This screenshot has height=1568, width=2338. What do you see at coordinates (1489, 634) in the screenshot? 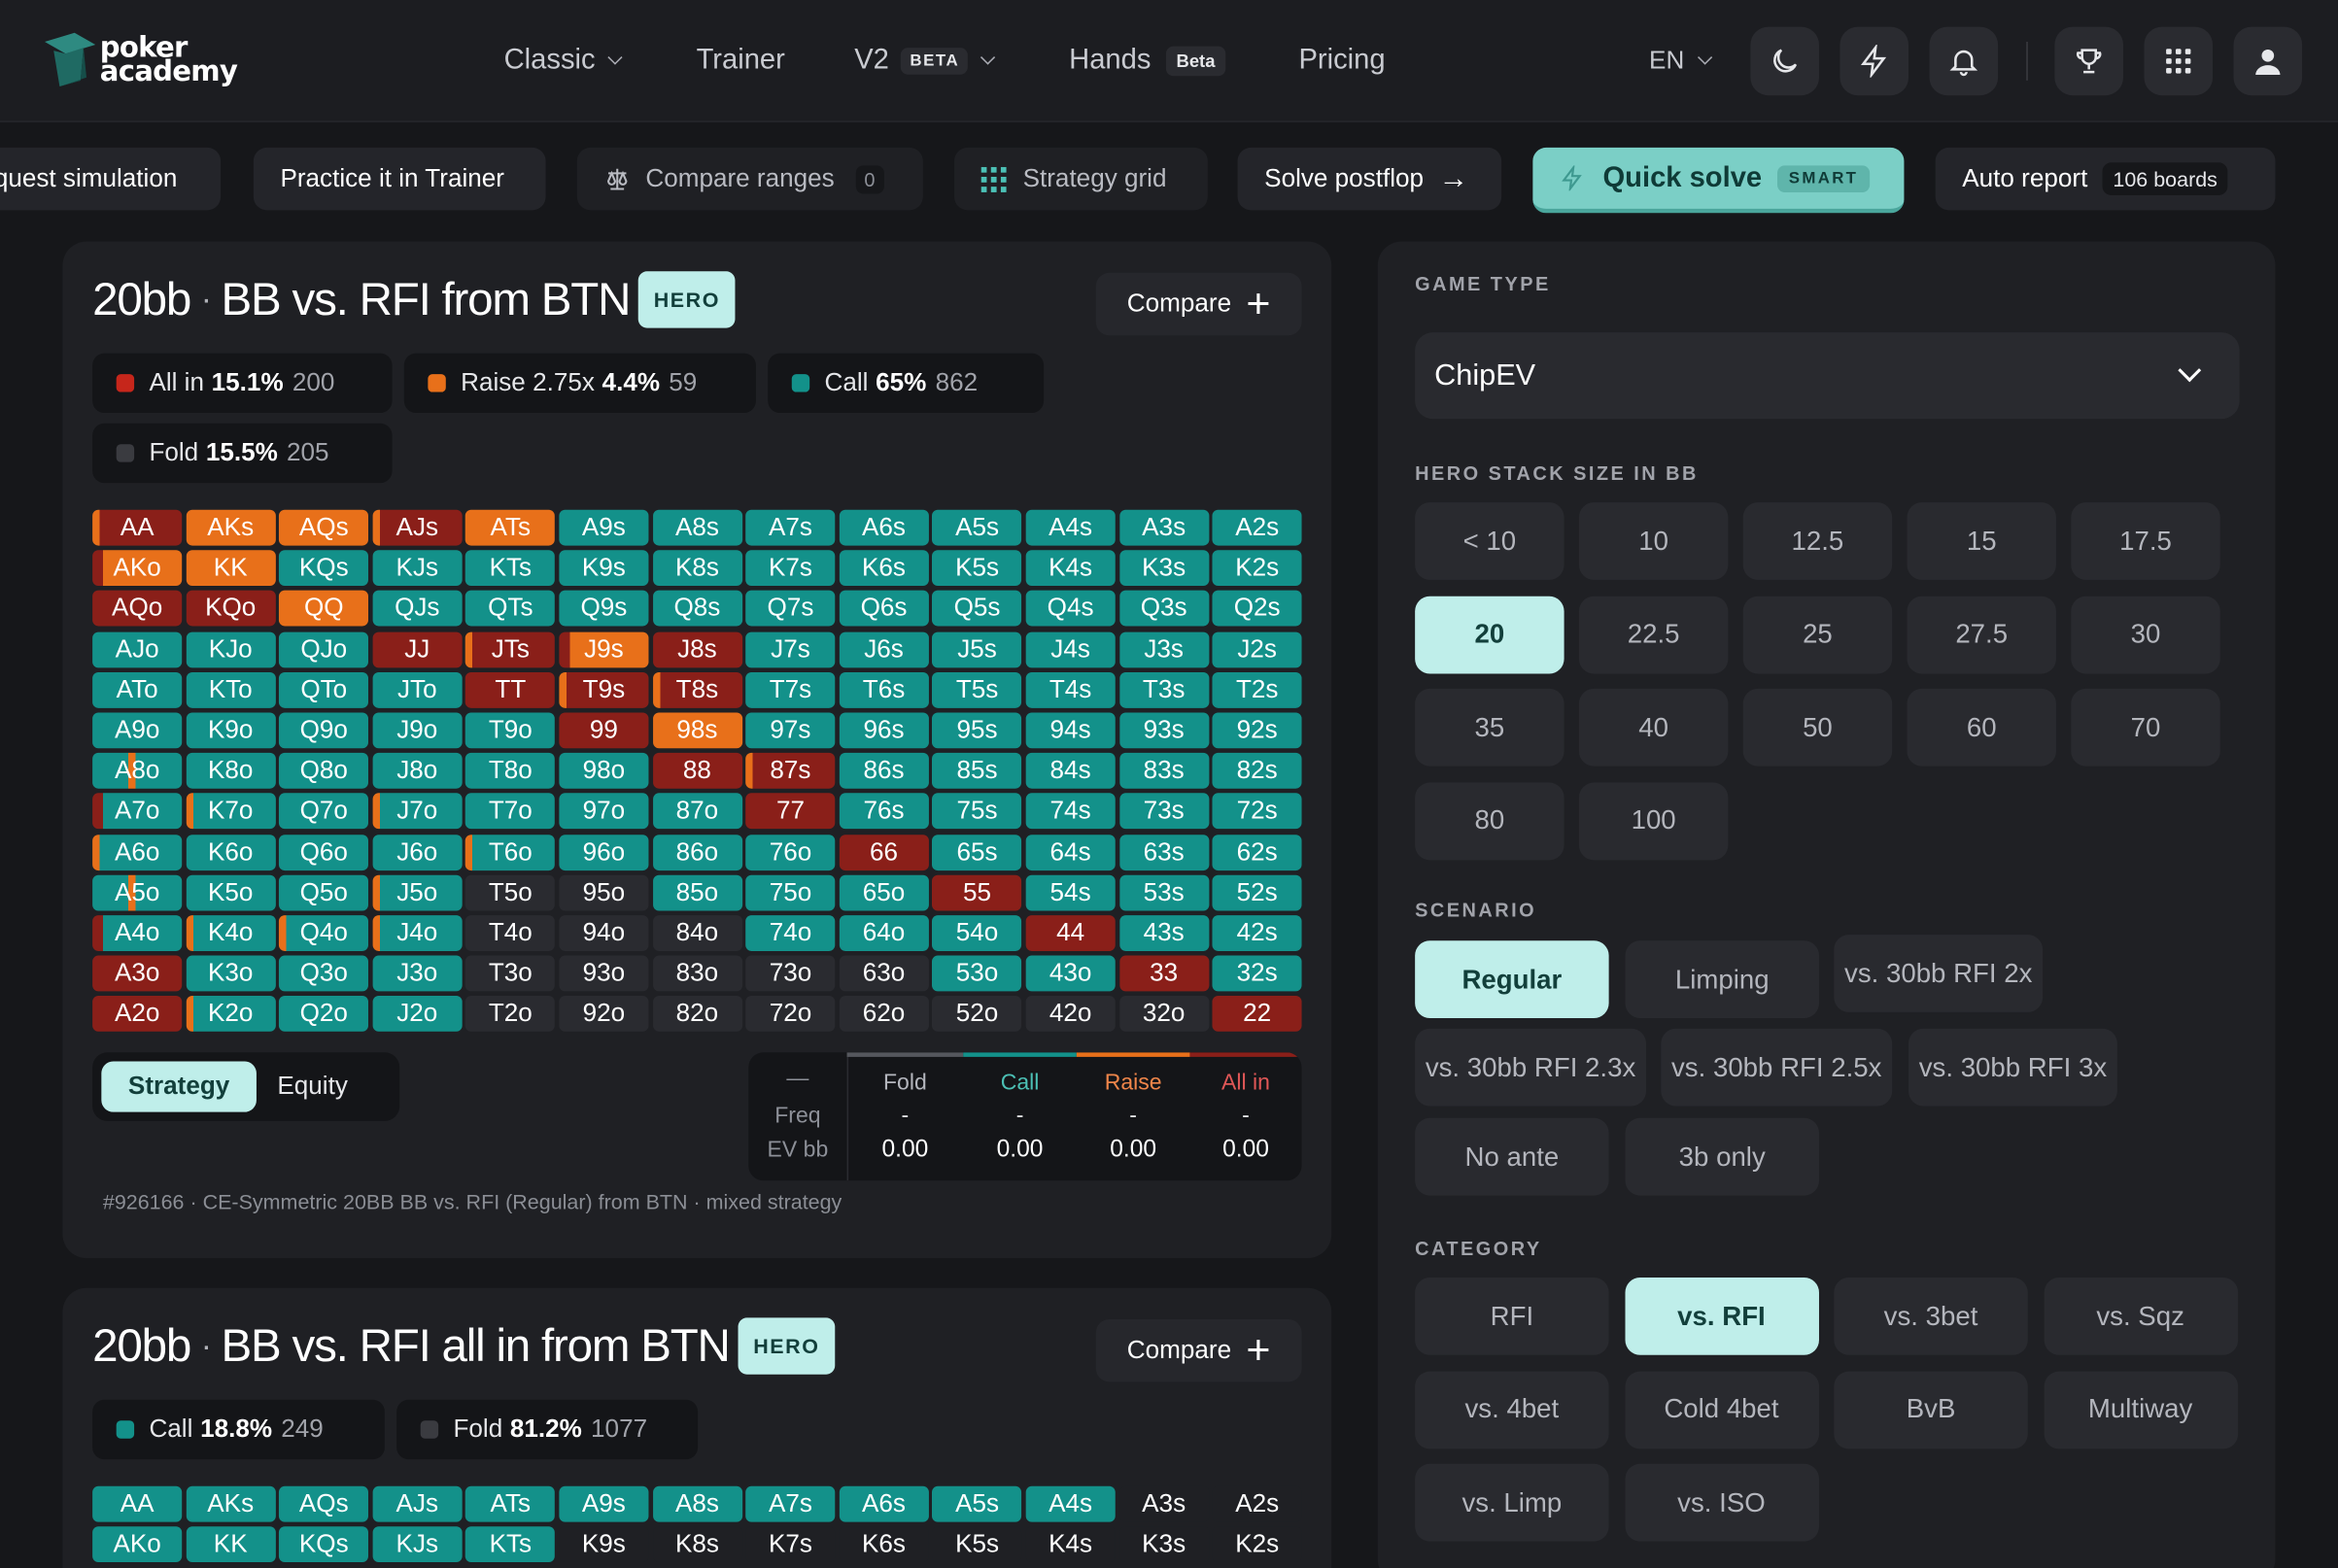
I see `stack-option-5: 20` at bounding box center [1489, 634].